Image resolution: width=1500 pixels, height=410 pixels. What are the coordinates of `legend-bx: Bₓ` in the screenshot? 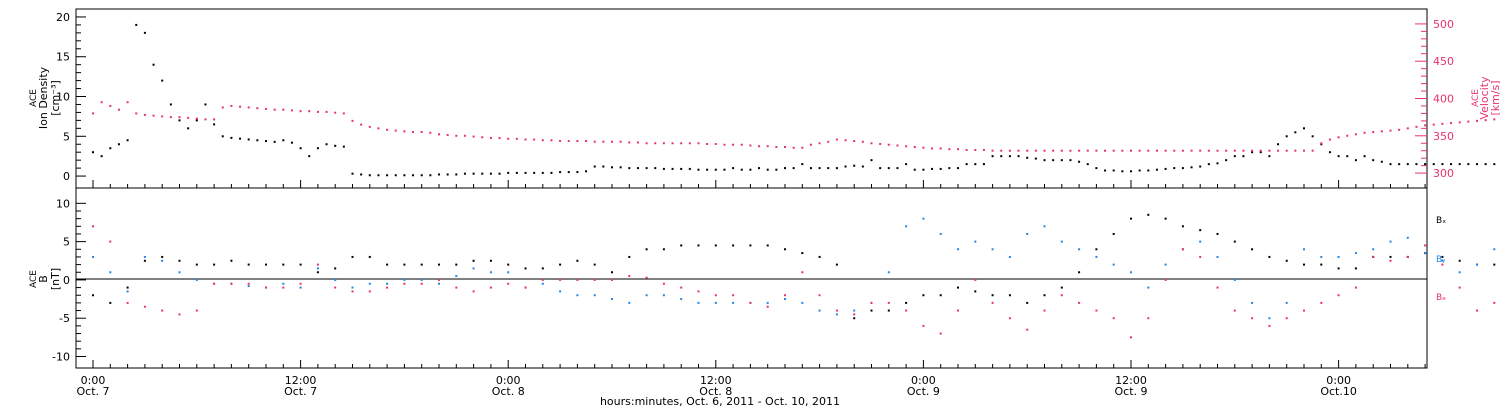 It's located at (1441, 221).